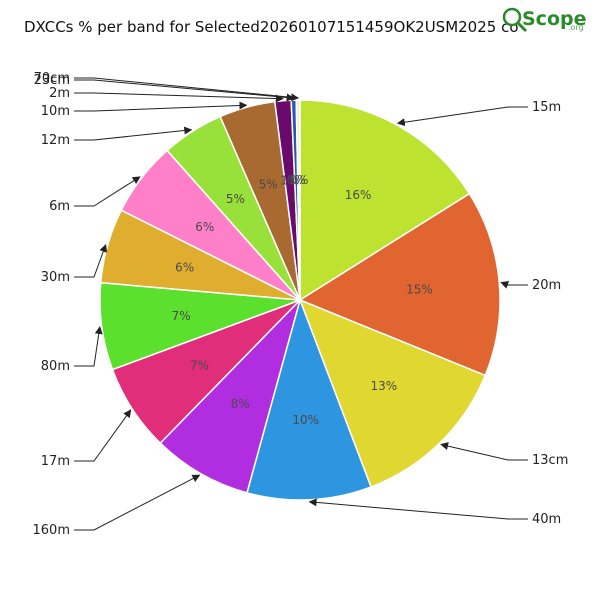 Image resolution: width=600 pixels, height=600 pixels. I want to click on category-label-20m: 20m, so click(546, 285).